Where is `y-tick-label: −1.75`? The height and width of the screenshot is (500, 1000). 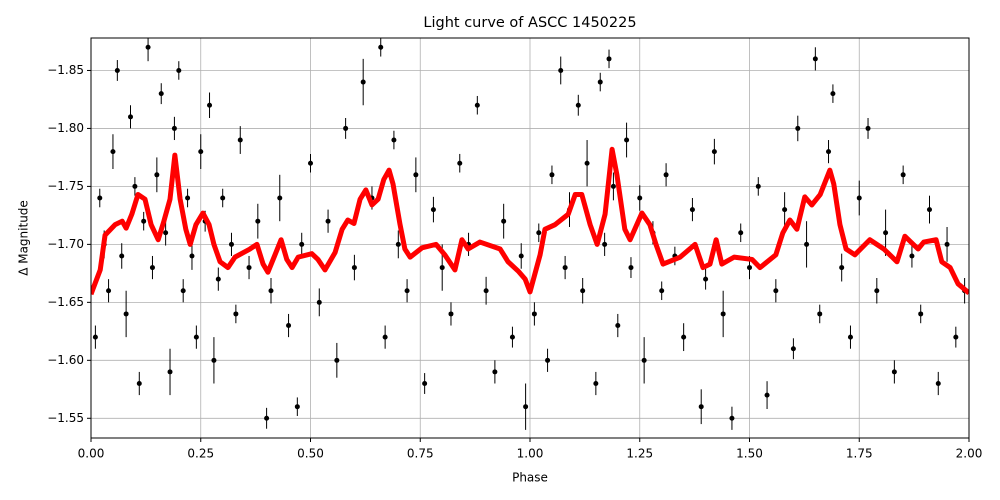 y-tick-label: −1.75 is located at coordinates (65, 186).